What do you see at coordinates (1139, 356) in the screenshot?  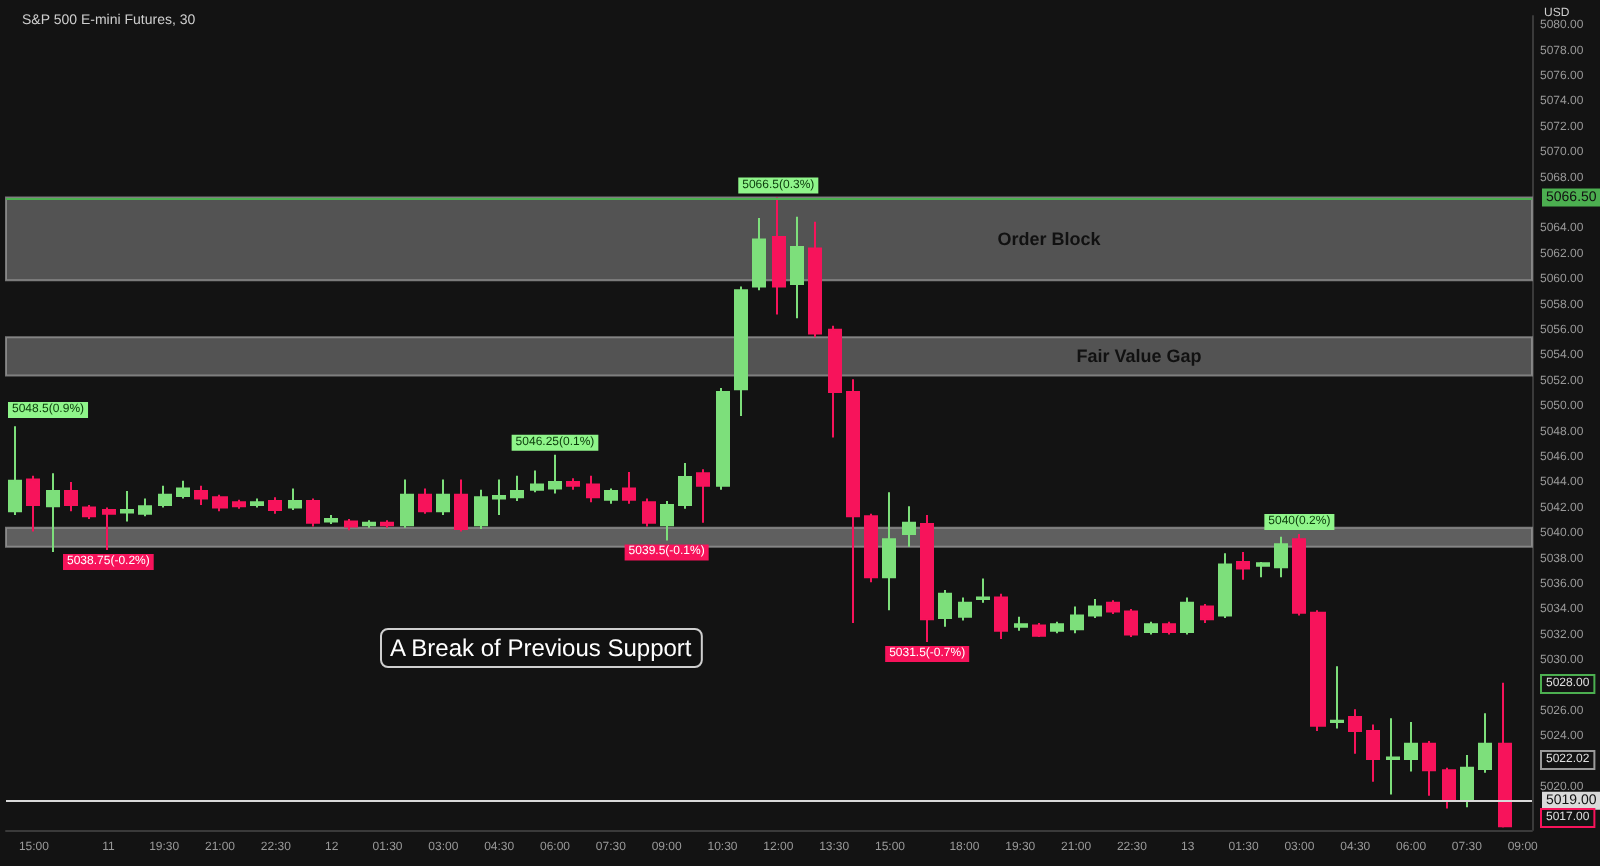 I see `band-label: Fair Value Gap` at bounding box center [1139, 356].